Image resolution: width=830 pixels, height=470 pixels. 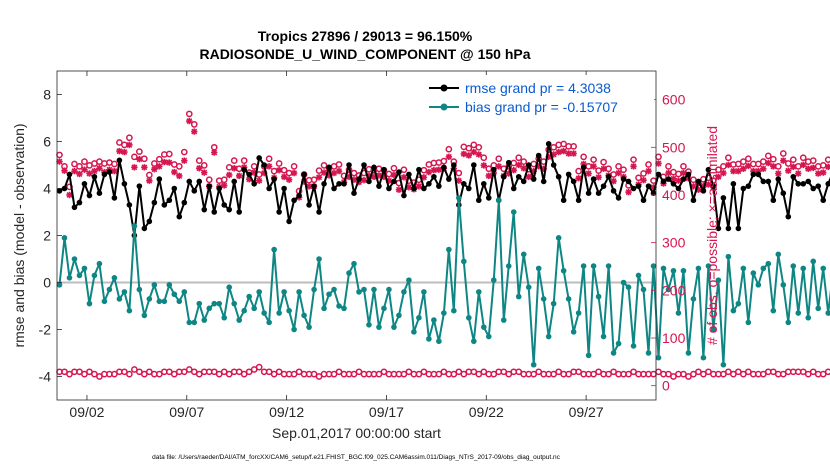 I want to click on y-left-tick-label: 0, so click(x=47, y=283).